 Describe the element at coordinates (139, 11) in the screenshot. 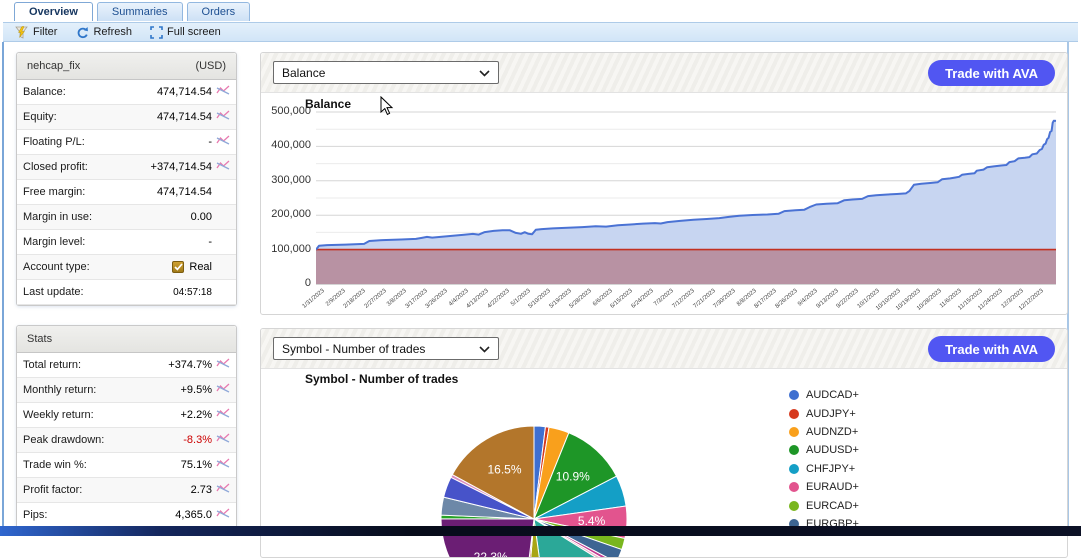

I see `tab-summaries: Summaries` at that location.